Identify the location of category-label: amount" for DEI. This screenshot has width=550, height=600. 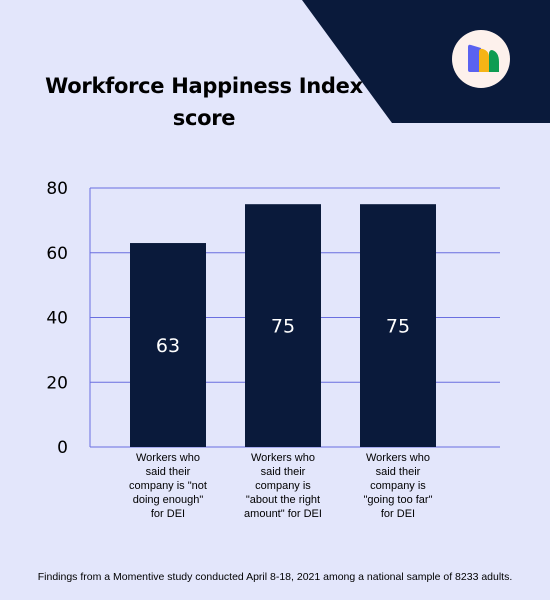
(283, 514).